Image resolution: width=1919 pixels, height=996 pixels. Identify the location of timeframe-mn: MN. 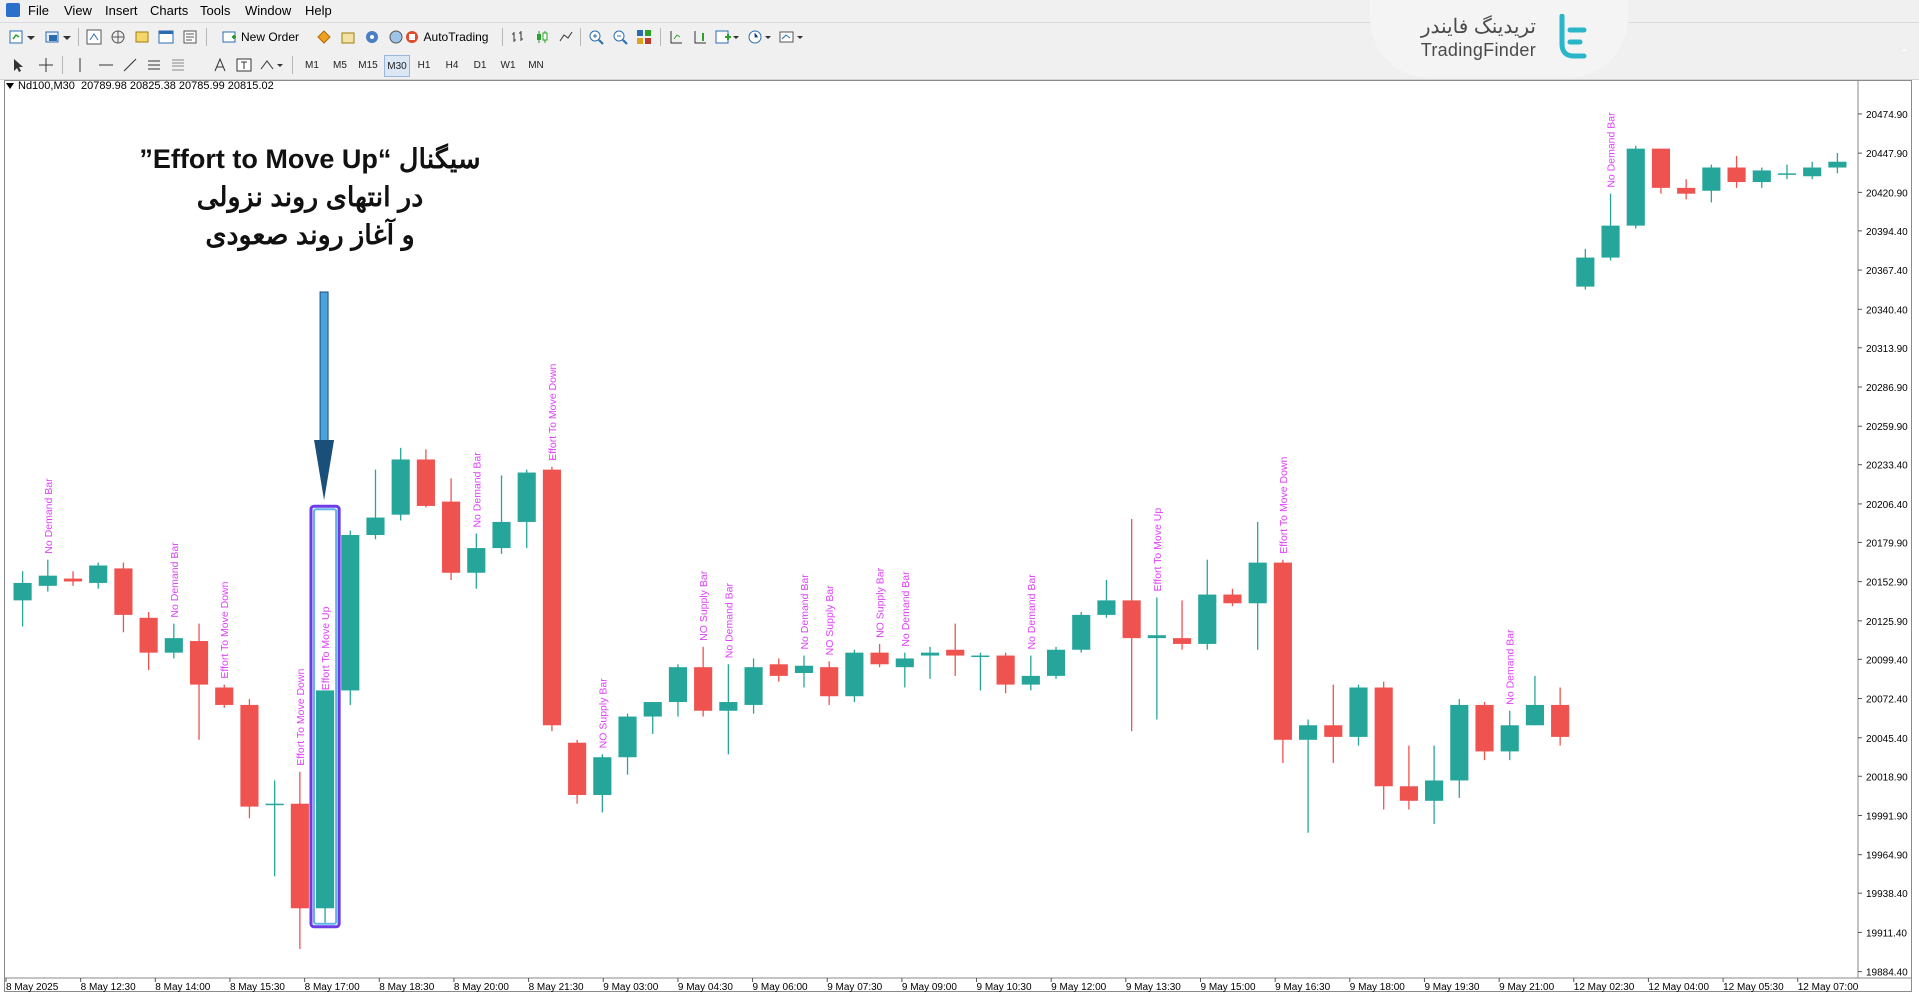
(536, 65).